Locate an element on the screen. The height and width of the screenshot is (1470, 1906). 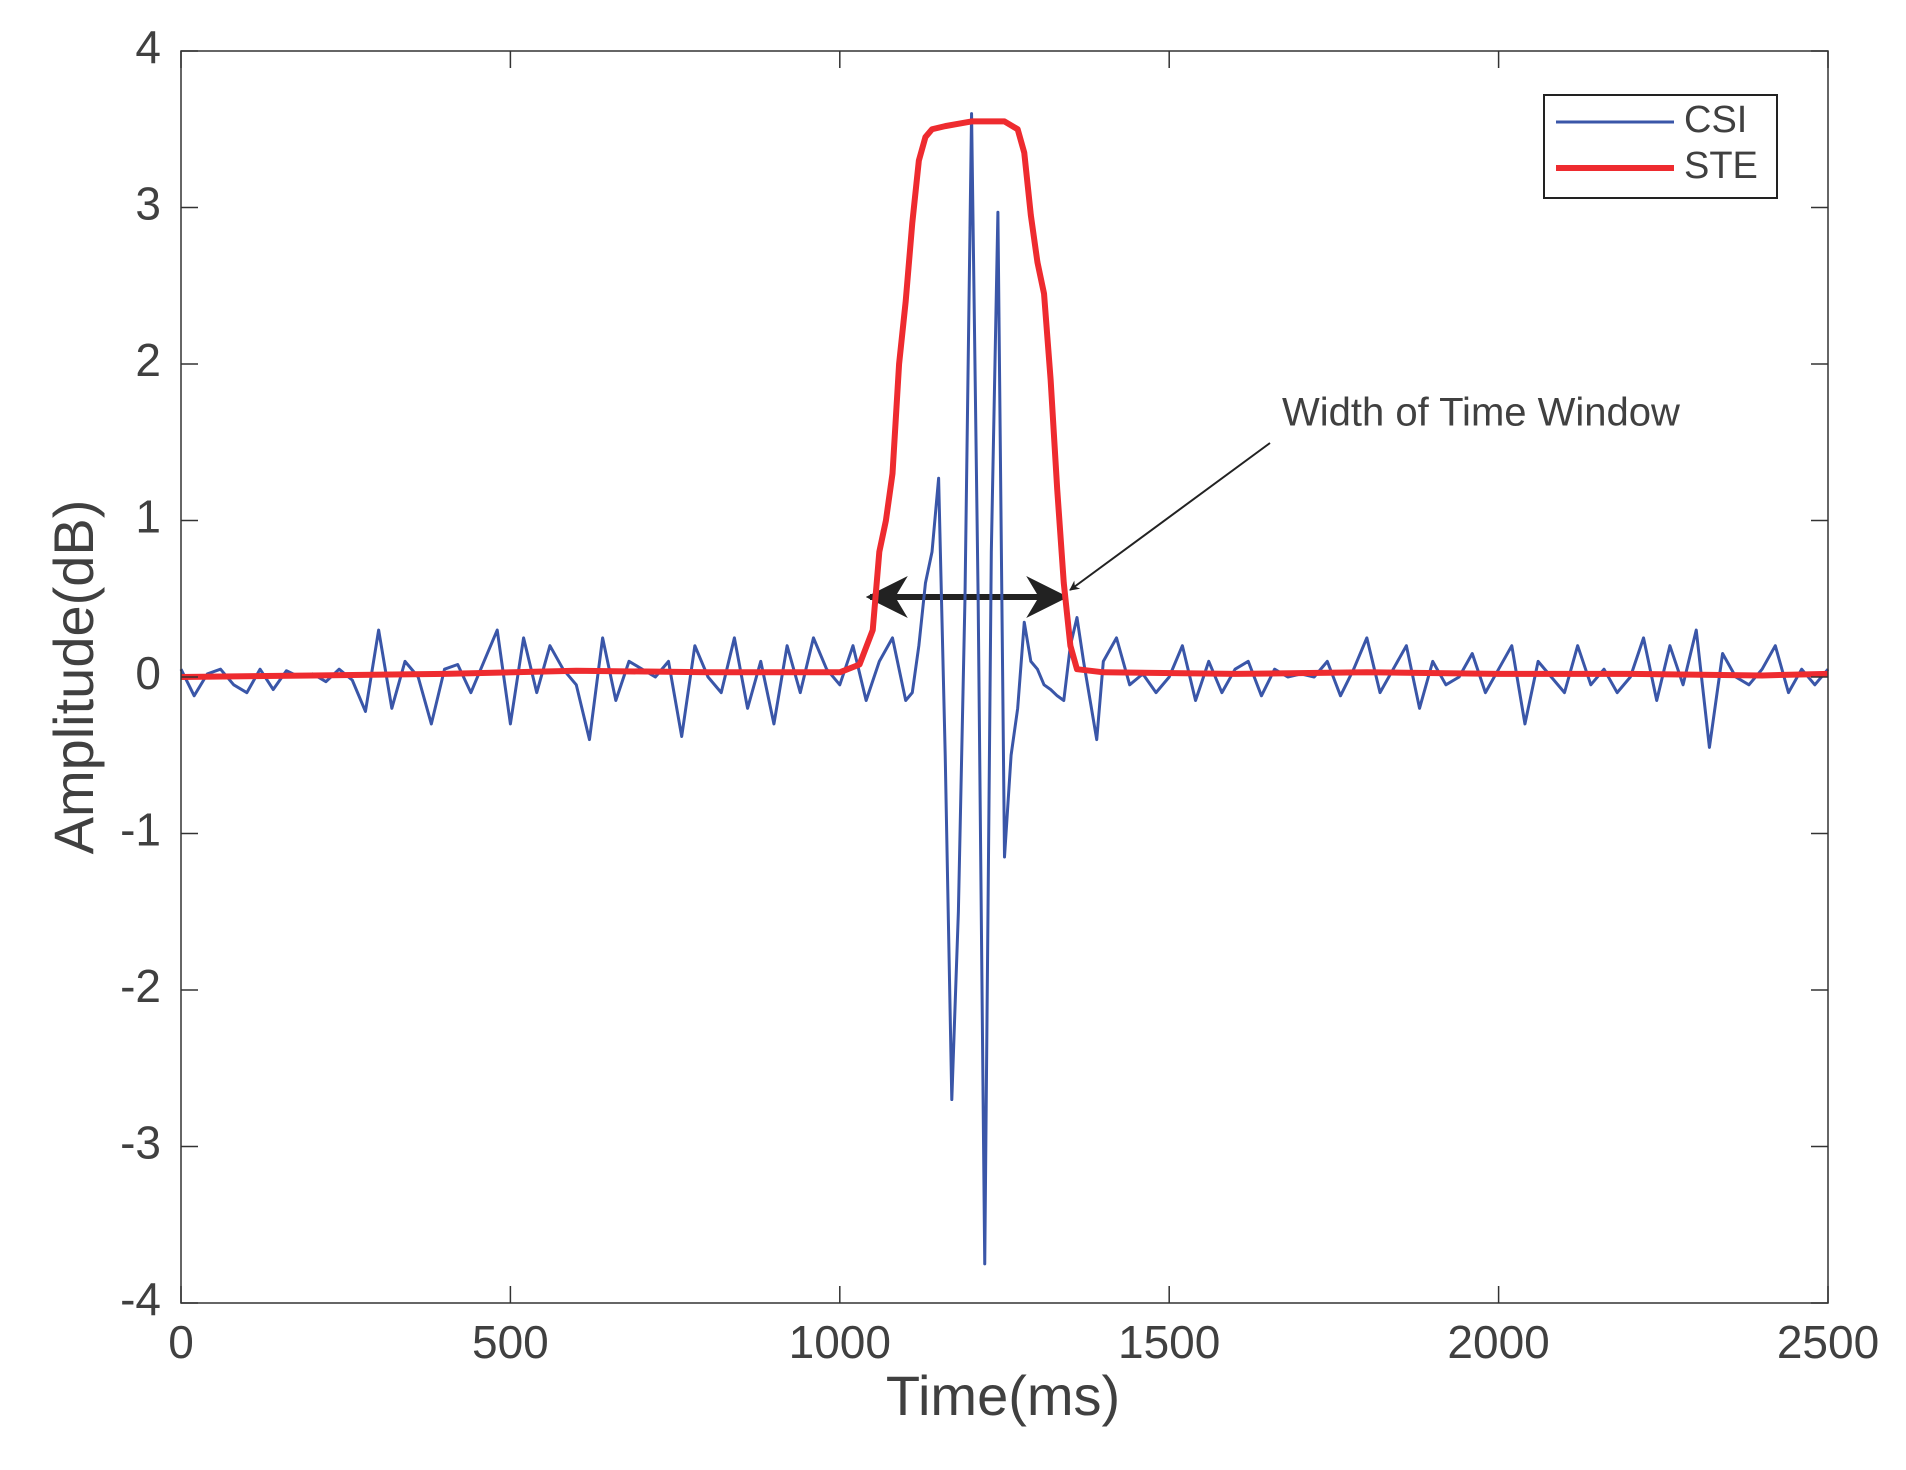
y-tick-label: 4 is located at coordinates (148, 47).